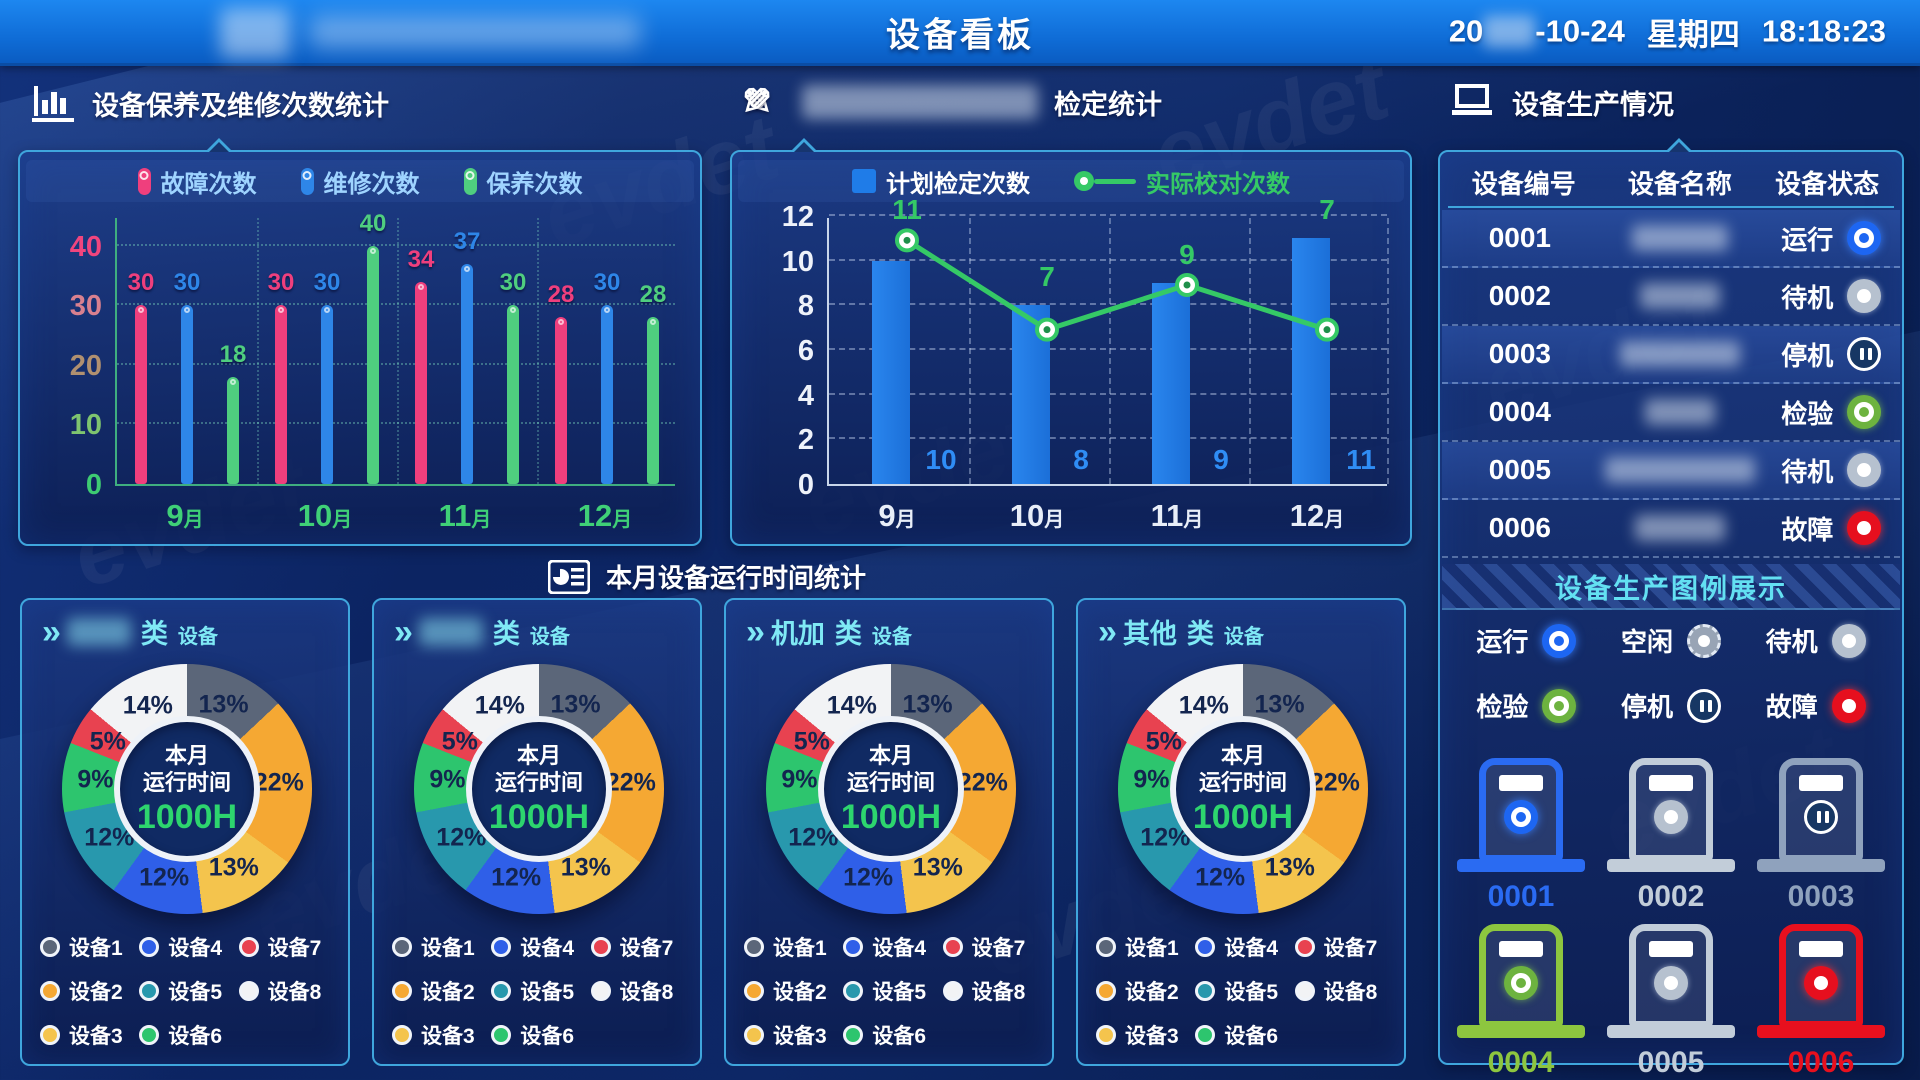 This screenshot has height=1080, width=1920. What do you see at coordinates (1181, 631) in the screenshot?
I see `runtime-panel-header: » 其他类设备` at bounding box center [1181, 631].